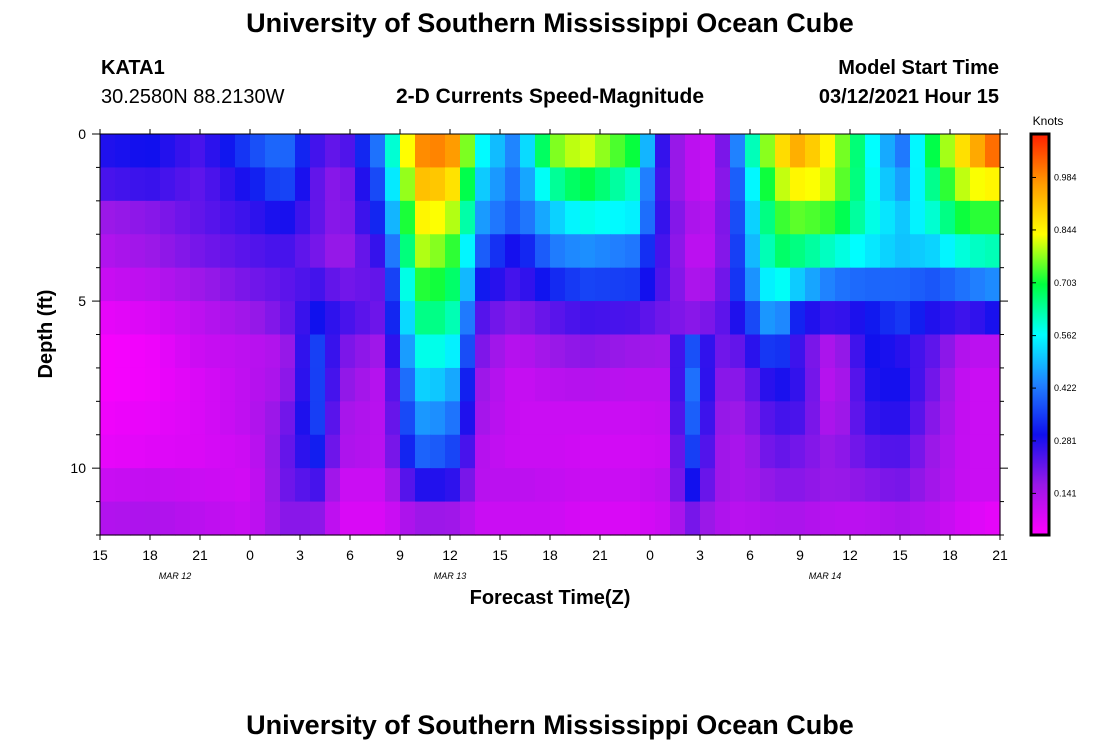  Describe the element at coordinates (82, 301) in the screenshot. I see `y-tick-label: 5` at that location.